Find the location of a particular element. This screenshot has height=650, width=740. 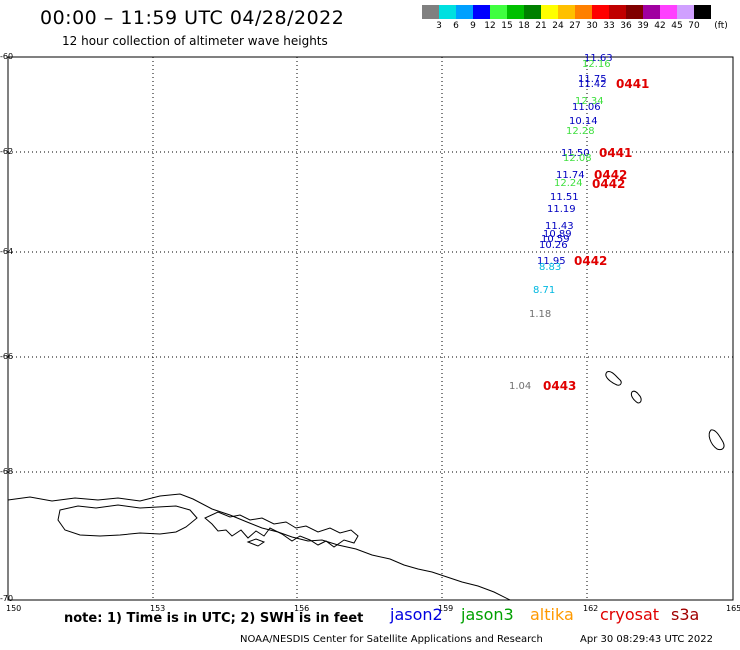

wave-height-label: 11.63 is located at coordinates (598, 58).